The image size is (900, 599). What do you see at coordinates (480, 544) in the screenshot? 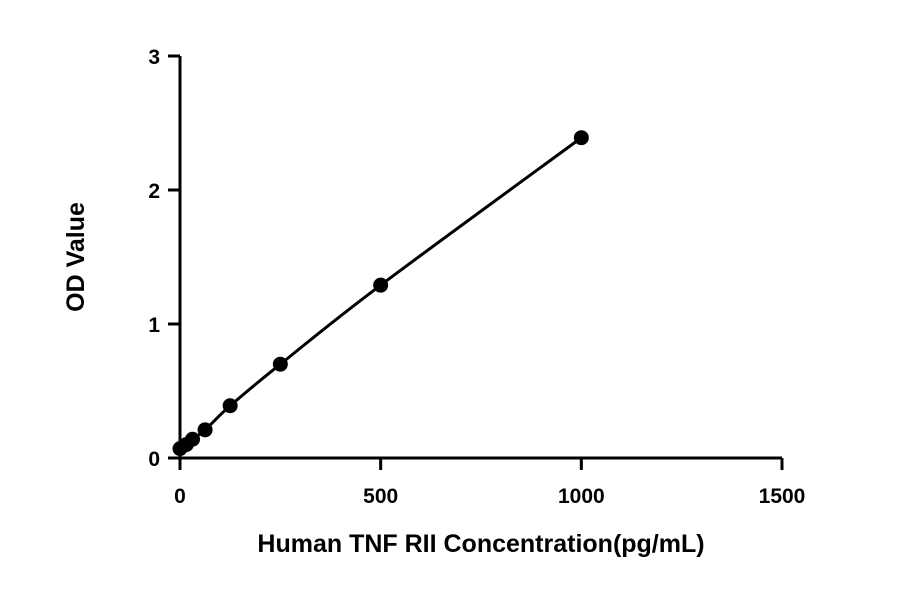
I see `x-axis-title: Human TNF RII Concentration(pg/mL)` at bounding box center [480, 544].